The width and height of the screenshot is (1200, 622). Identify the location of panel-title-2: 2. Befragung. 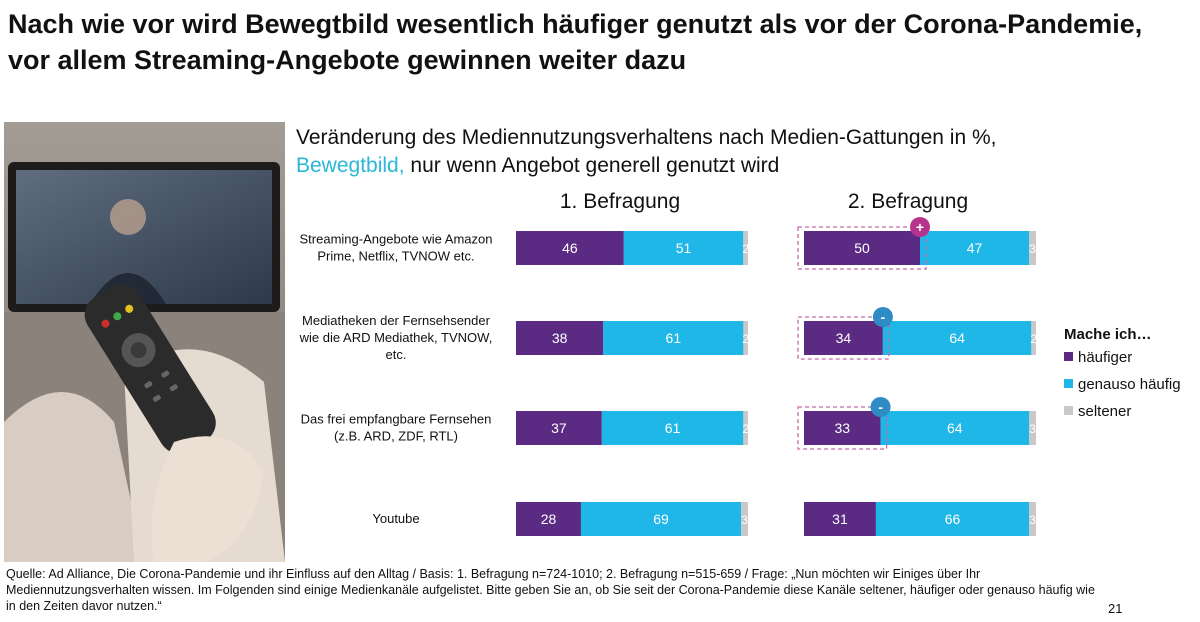
(908, 201).